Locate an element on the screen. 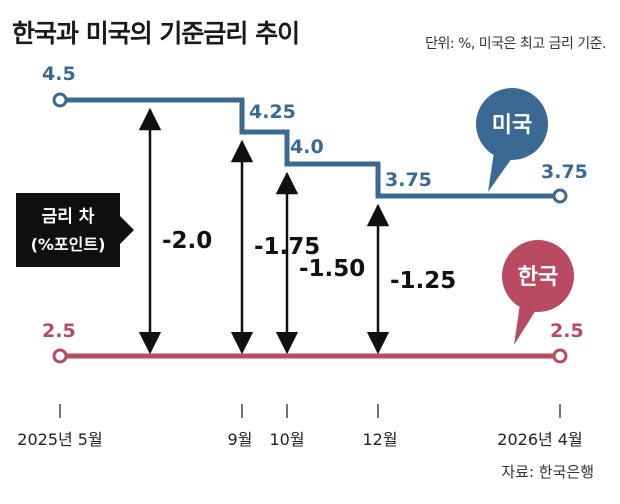  korea-callout-tail is located at coordinates (525, 324).